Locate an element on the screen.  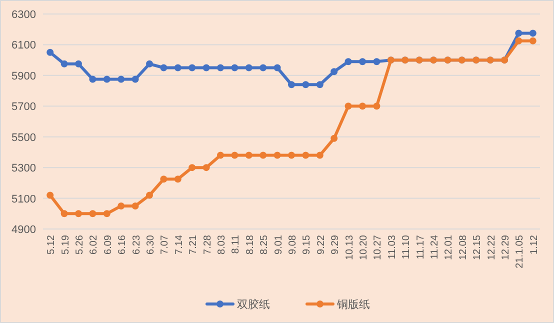
x-tick-label: 12.29 is located at coordinates (506, 247).